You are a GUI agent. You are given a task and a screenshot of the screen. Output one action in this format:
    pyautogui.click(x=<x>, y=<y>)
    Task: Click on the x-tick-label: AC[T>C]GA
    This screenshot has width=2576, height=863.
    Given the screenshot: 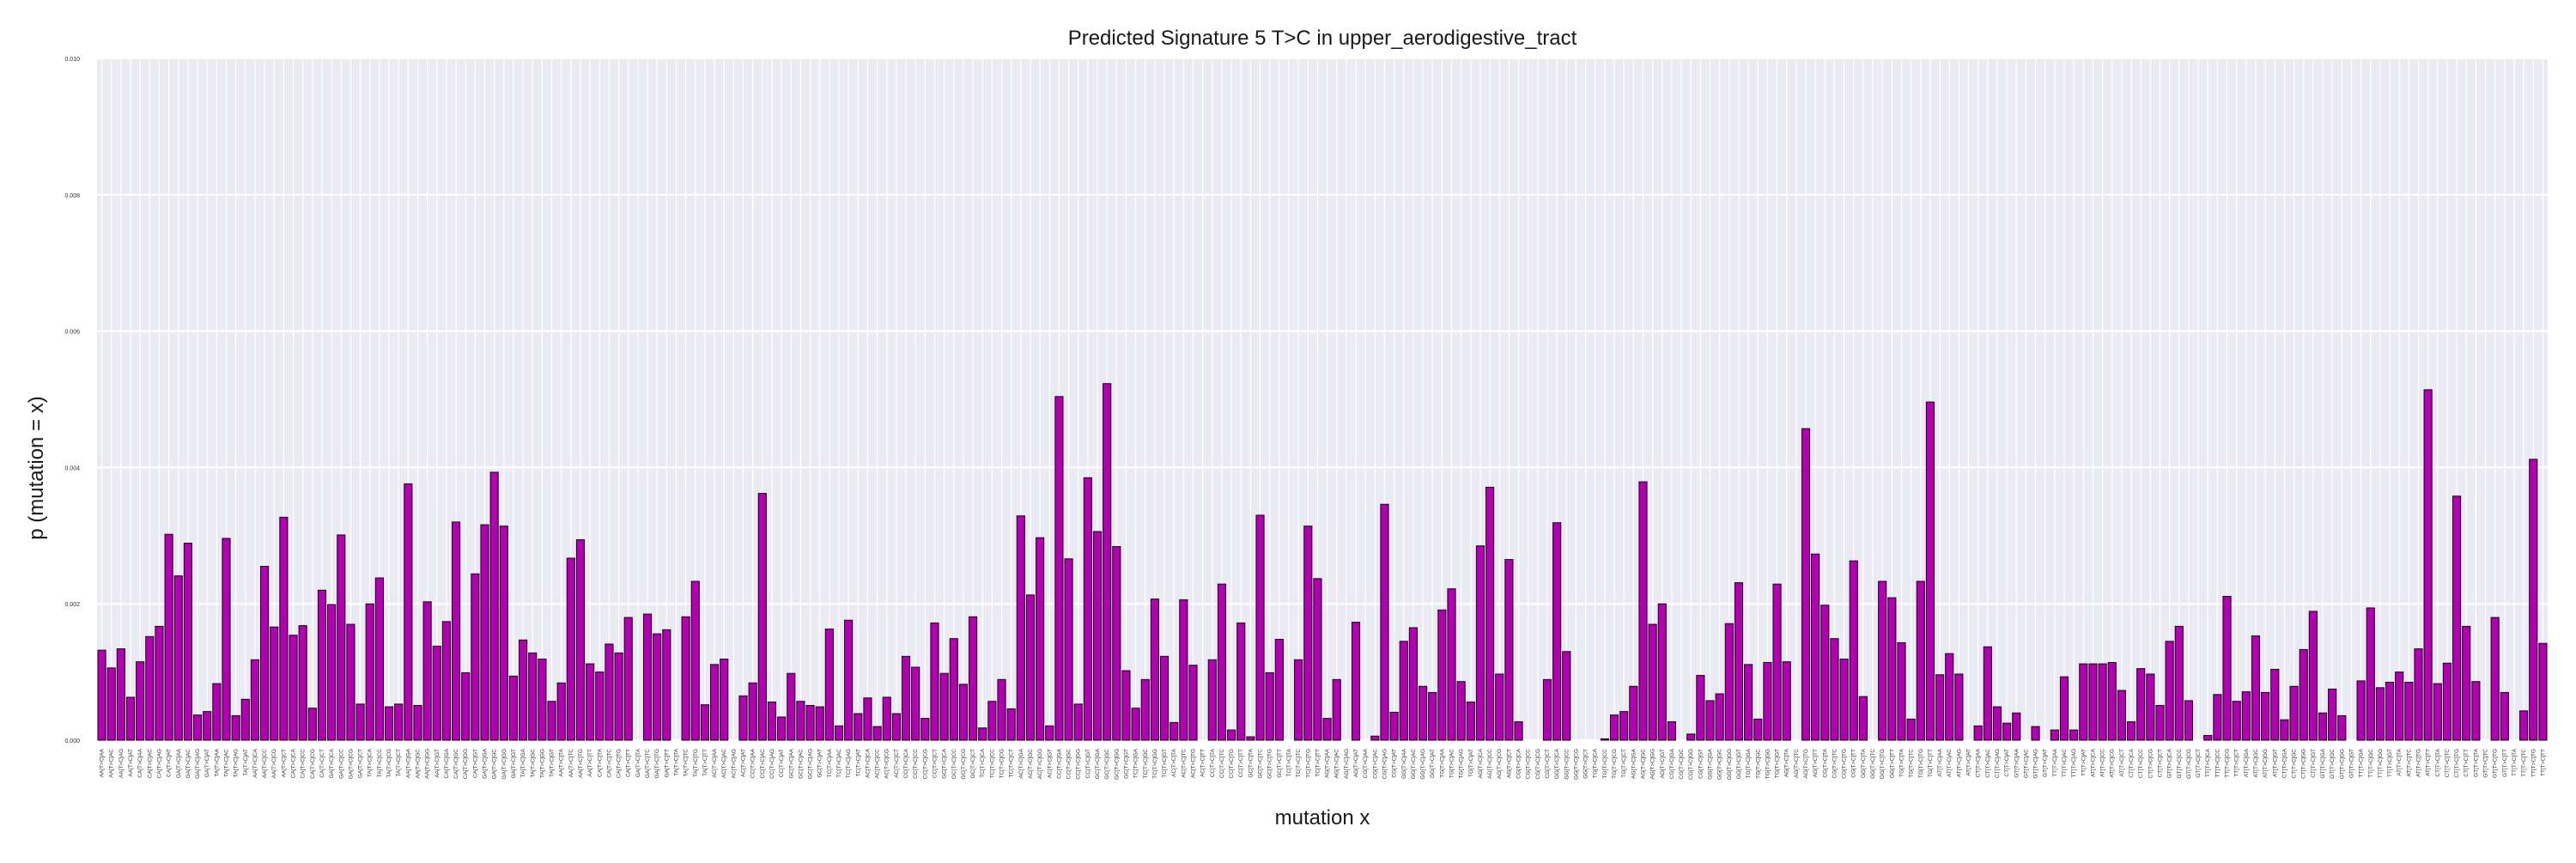 What is the action you would take?
    pyautogui.click(x=1021, y=763)
    